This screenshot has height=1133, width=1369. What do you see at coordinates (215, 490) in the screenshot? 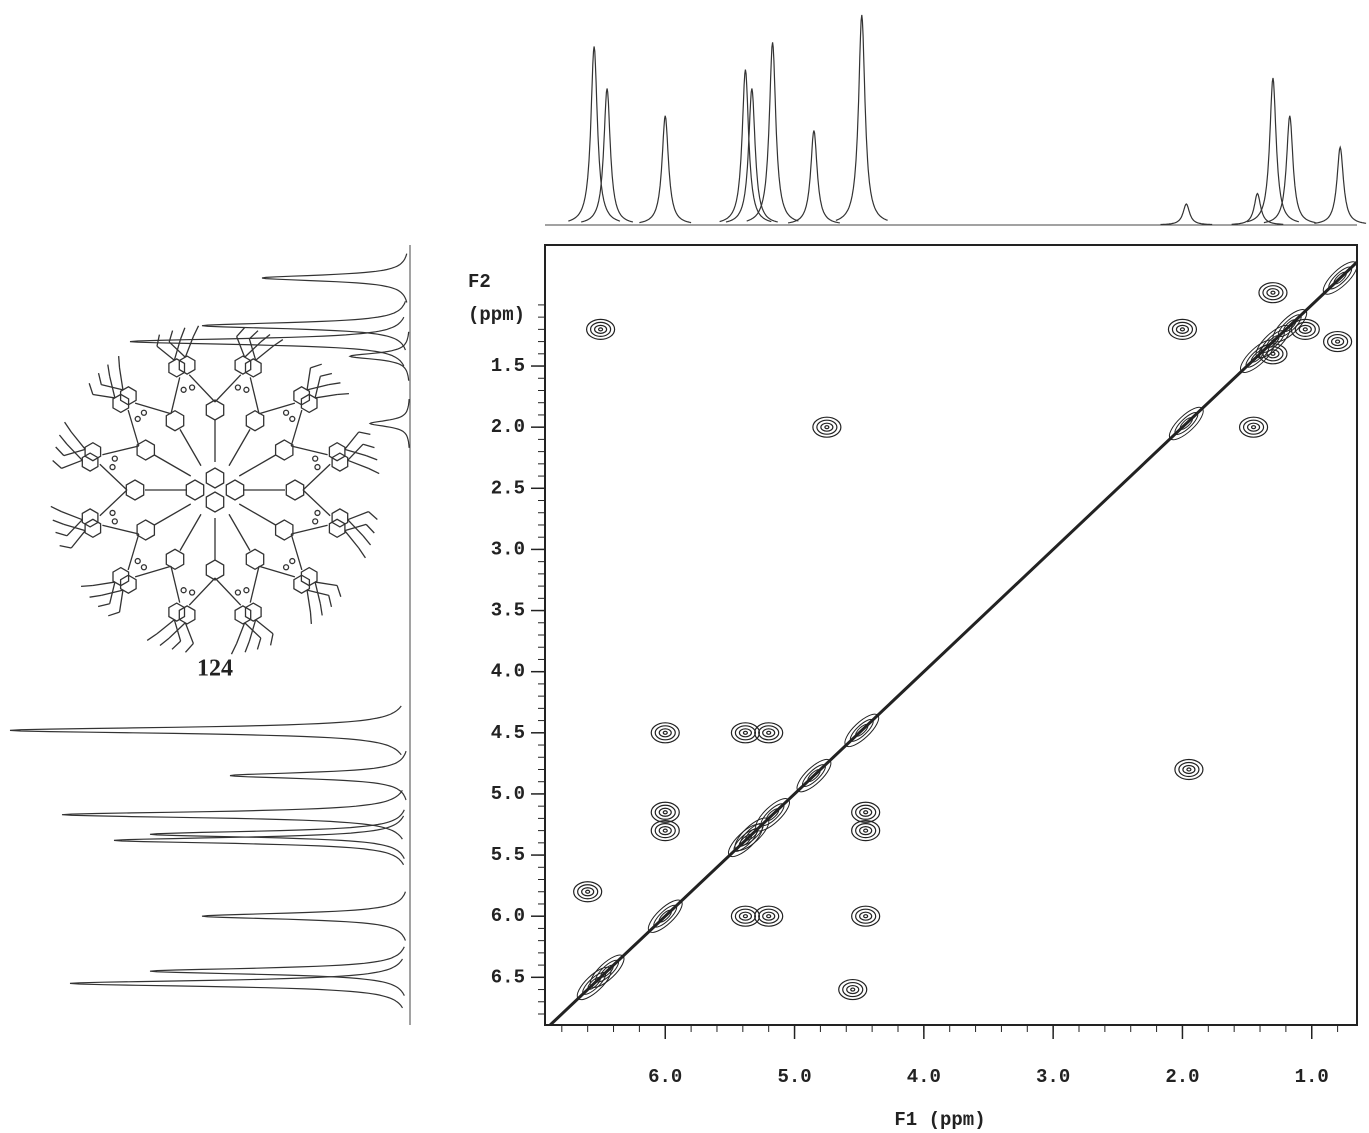
I see `structure-drawing` at bounding box center [215, 490].